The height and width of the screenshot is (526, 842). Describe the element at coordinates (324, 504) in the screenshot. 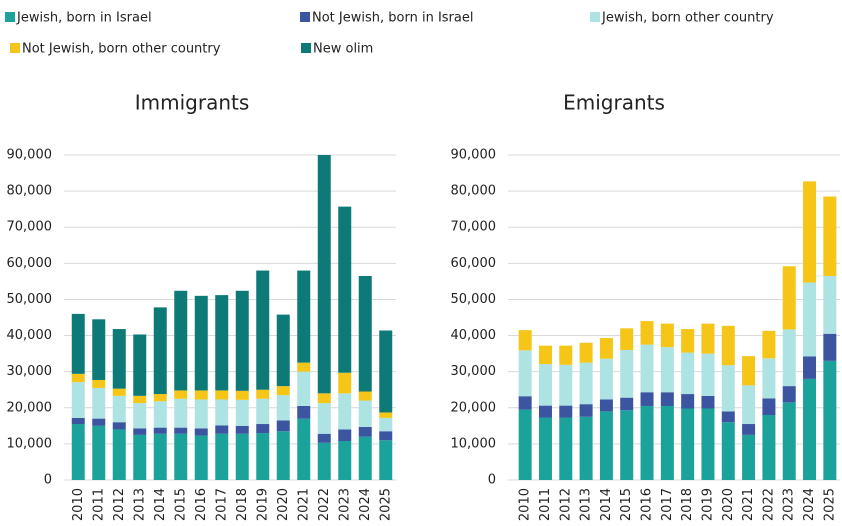

I see `x-tick-label: 2022` at that location.